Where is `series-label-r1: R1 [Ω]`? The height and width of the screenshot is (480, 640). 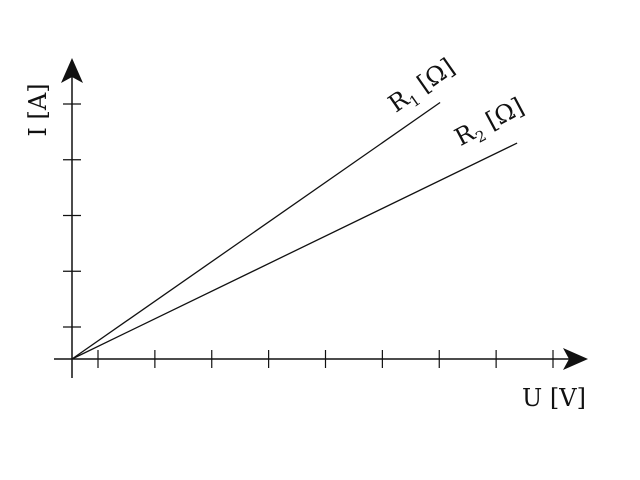 series-label-r1: R1 [Ω] is located at coordinates (422, 87).